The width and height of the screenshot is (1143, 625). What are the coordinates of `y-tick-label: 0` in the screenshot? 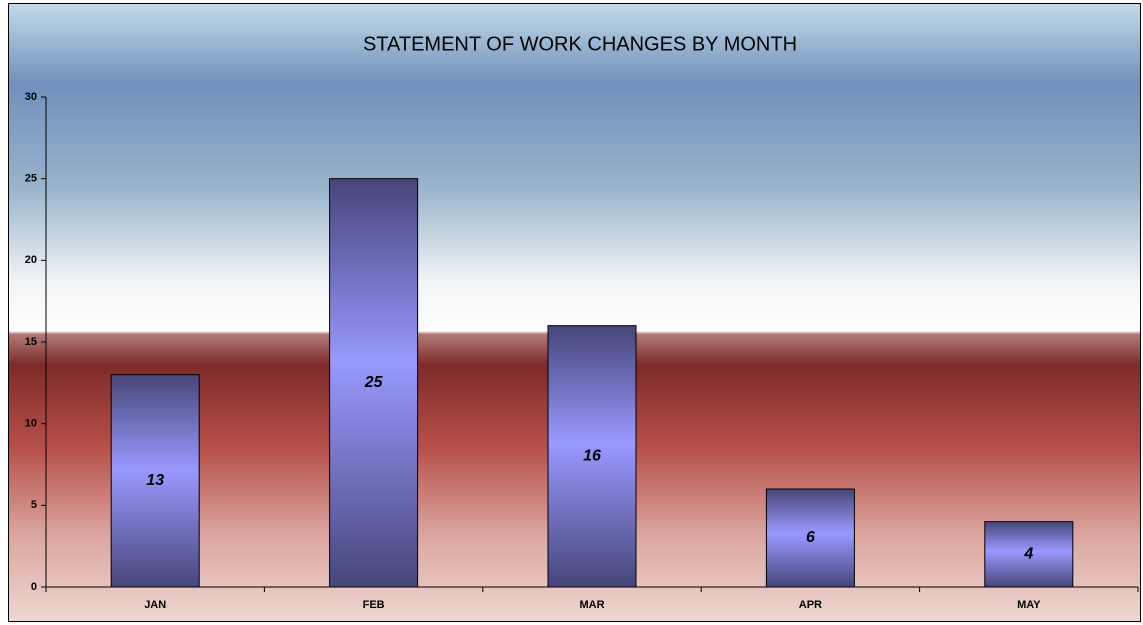 It's located at (34, 587).